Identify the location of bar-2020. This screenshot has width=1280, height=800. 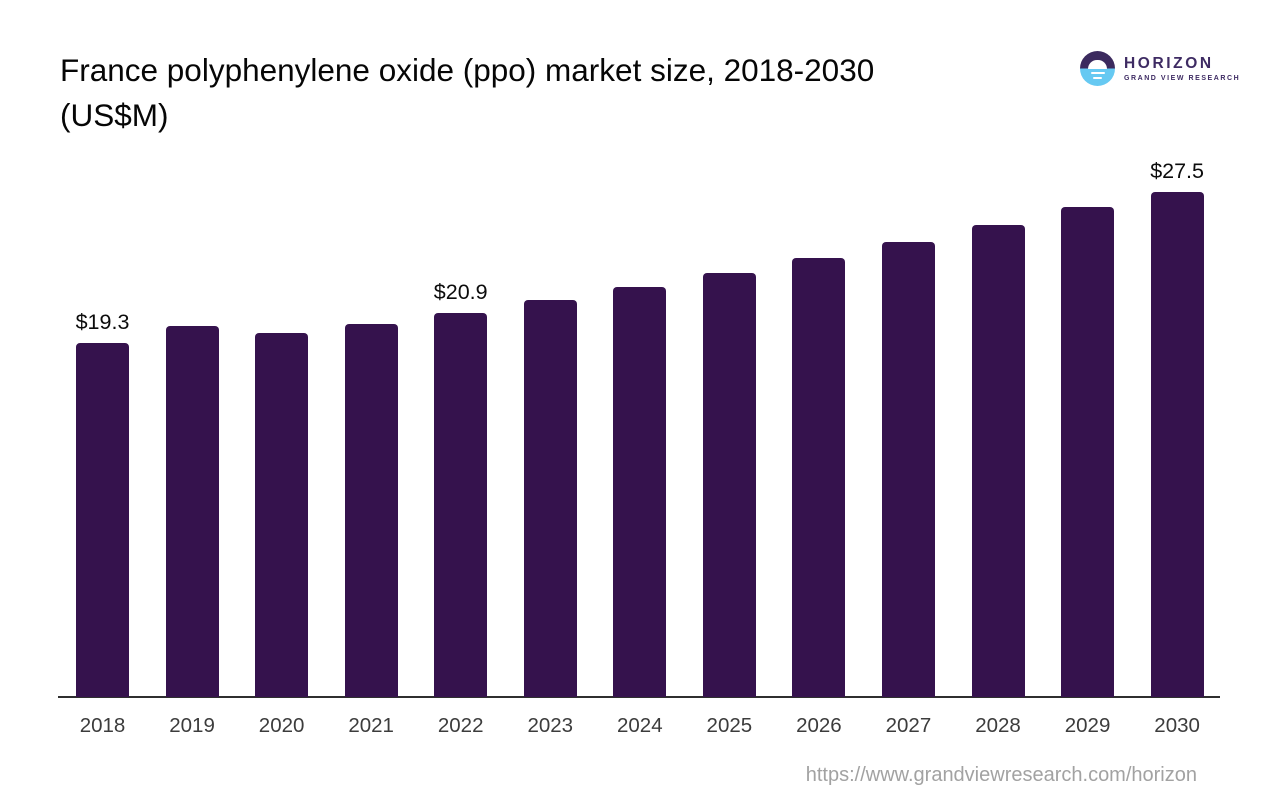
(282, 515).